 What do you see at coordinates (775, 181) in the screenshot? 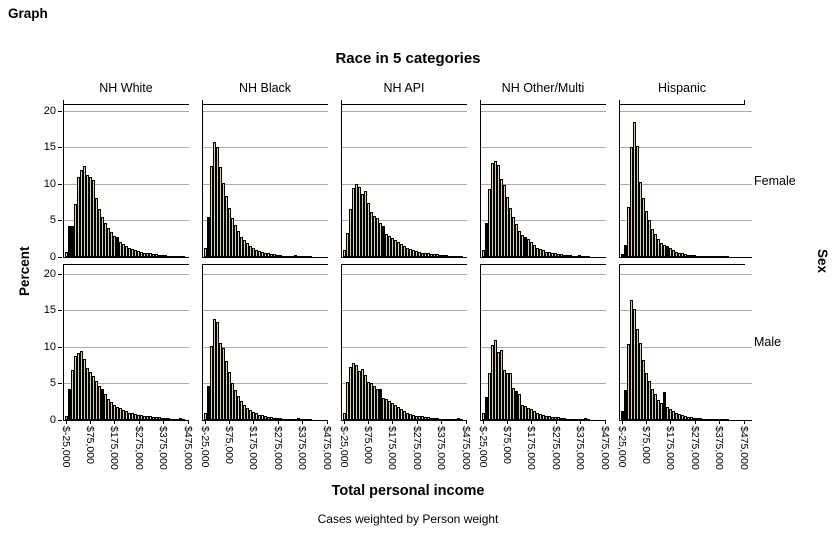
I see `row-label: Female` at bounding box center [775, 181].